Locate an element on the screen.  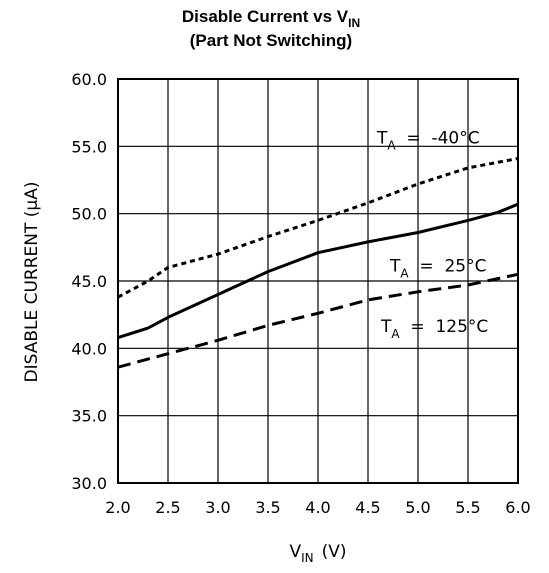
series-annotation-2: TA = 125°C is located at coordinates (434, 329).